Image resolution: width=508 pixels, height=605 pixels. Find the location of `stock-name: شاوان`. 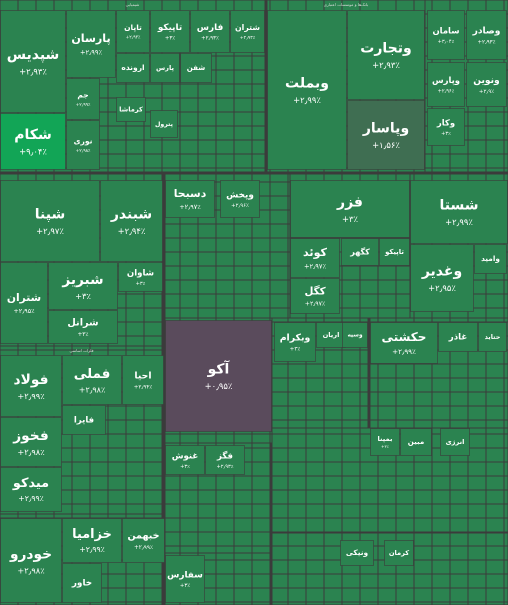

stock-name: شاوان is located at coordinates (140, 274).